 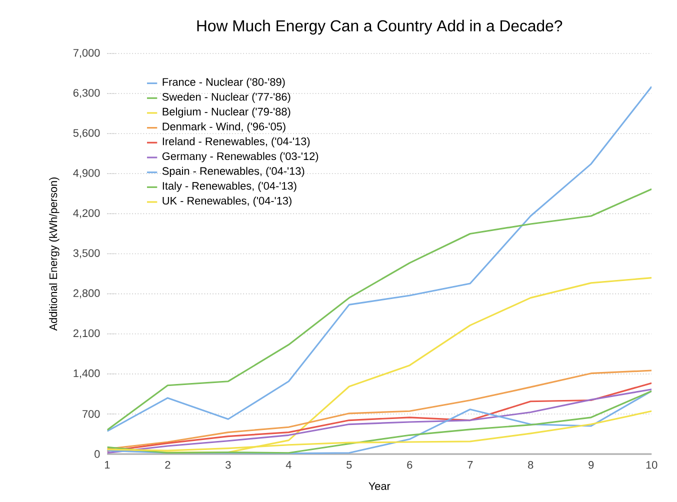 I want to click on x-tick-label: 7, so click(x=470, y=465).